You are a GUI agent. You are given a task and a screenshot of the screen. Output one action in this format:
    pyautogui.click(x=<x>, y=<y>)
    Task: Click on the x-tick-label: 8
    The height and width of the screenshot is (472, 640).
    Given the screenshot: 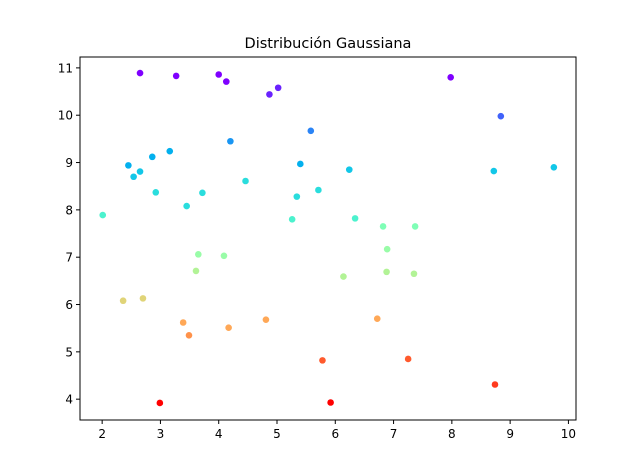 What is the action you would take?
    pyautogui.click(x=452, y=434)
    